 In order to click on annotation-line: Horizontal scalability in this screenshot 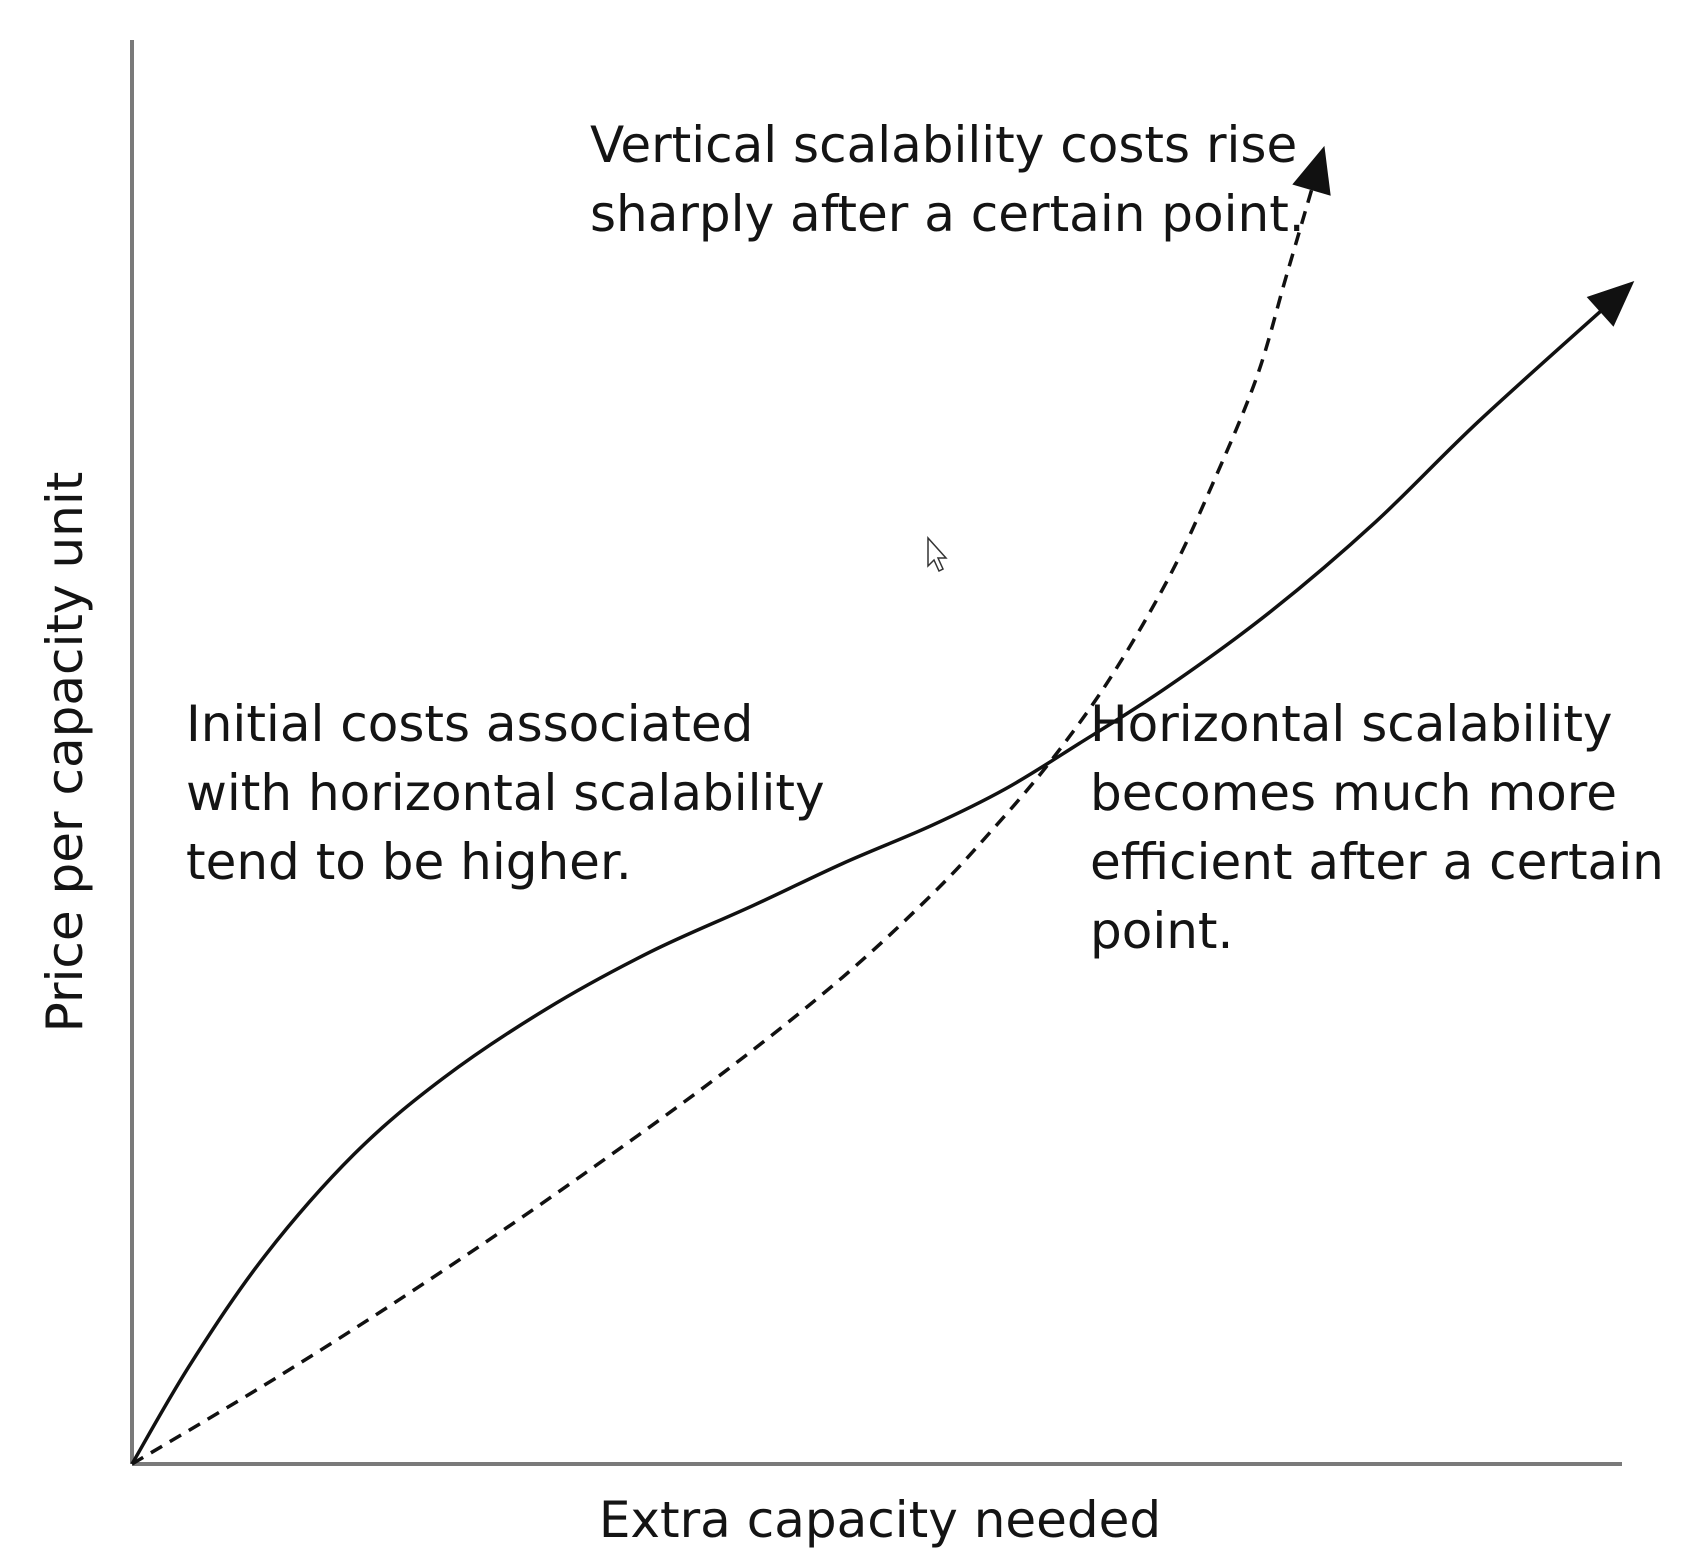, I will do `click(1351, 724)`.